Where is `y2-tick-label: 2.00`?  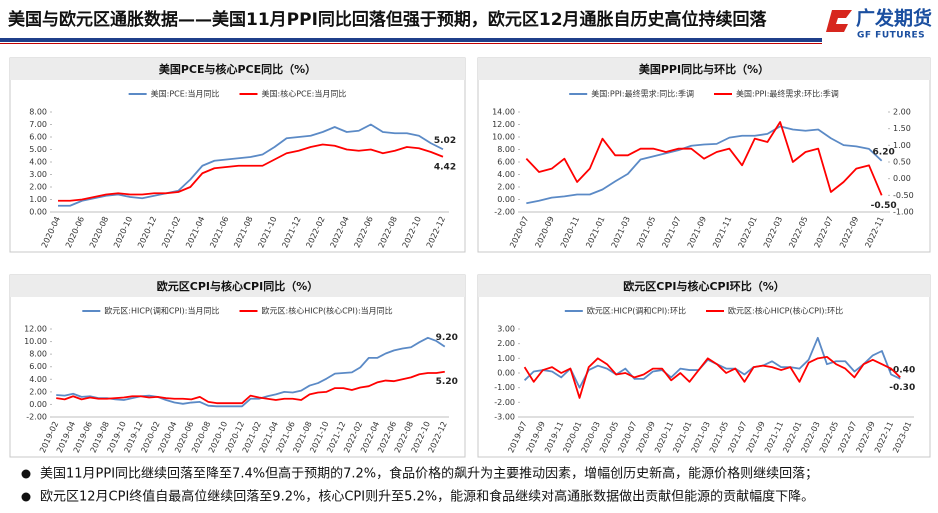 y2-tick-label: 2.00 is located at coordinates (902, 112).